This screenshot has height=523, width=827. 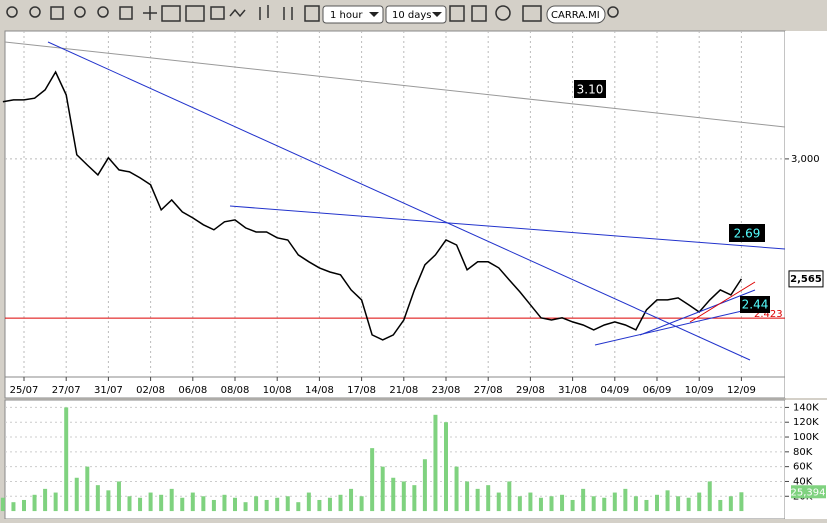 What do you see at coordinates (150, 13) in the screenshot?
I see `crosshair-icon` at bounding box center [150, 13].